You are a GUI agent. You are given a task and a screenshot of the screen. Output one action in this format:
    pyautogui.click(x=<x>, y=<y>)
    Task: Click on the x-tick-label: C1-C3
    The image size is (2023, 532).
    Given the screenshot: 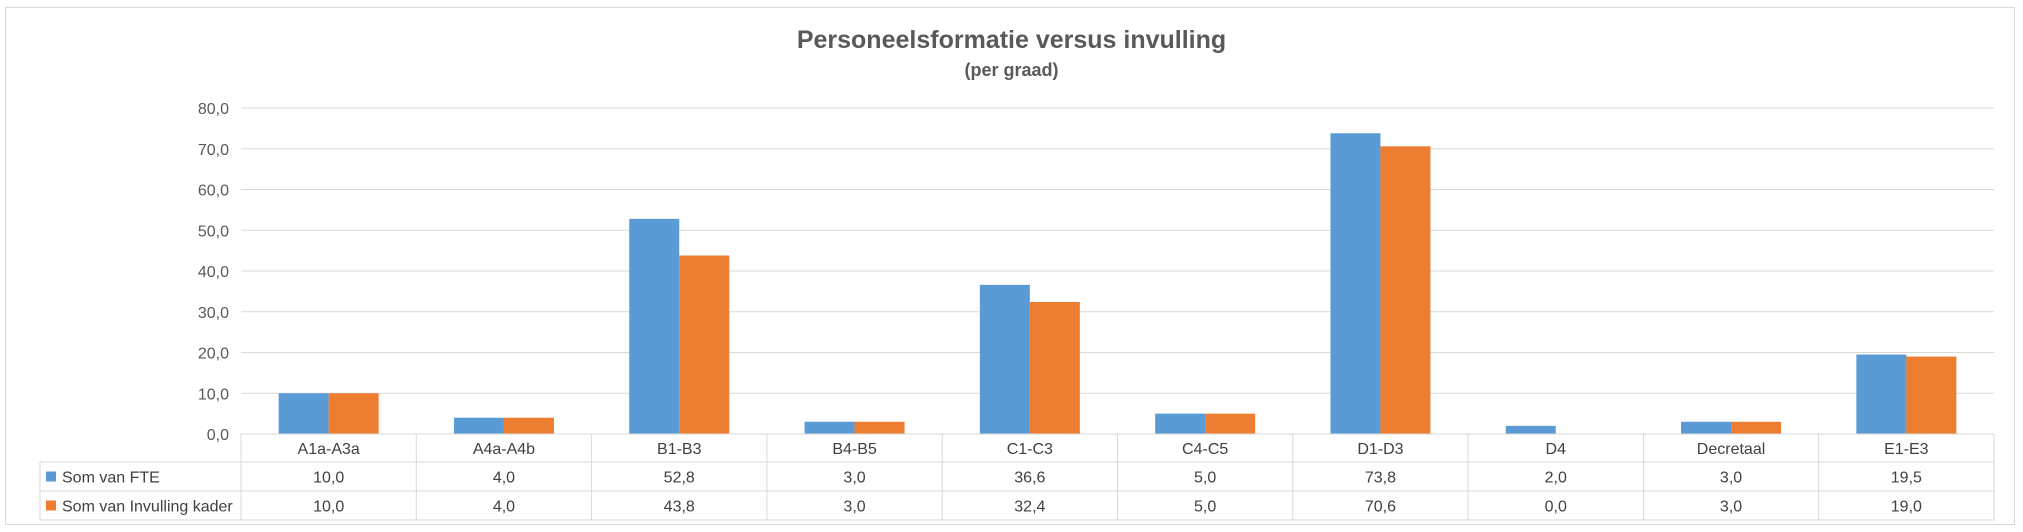 What is the action you would take?
    pyautogui.click(x=1030, y=449)
    